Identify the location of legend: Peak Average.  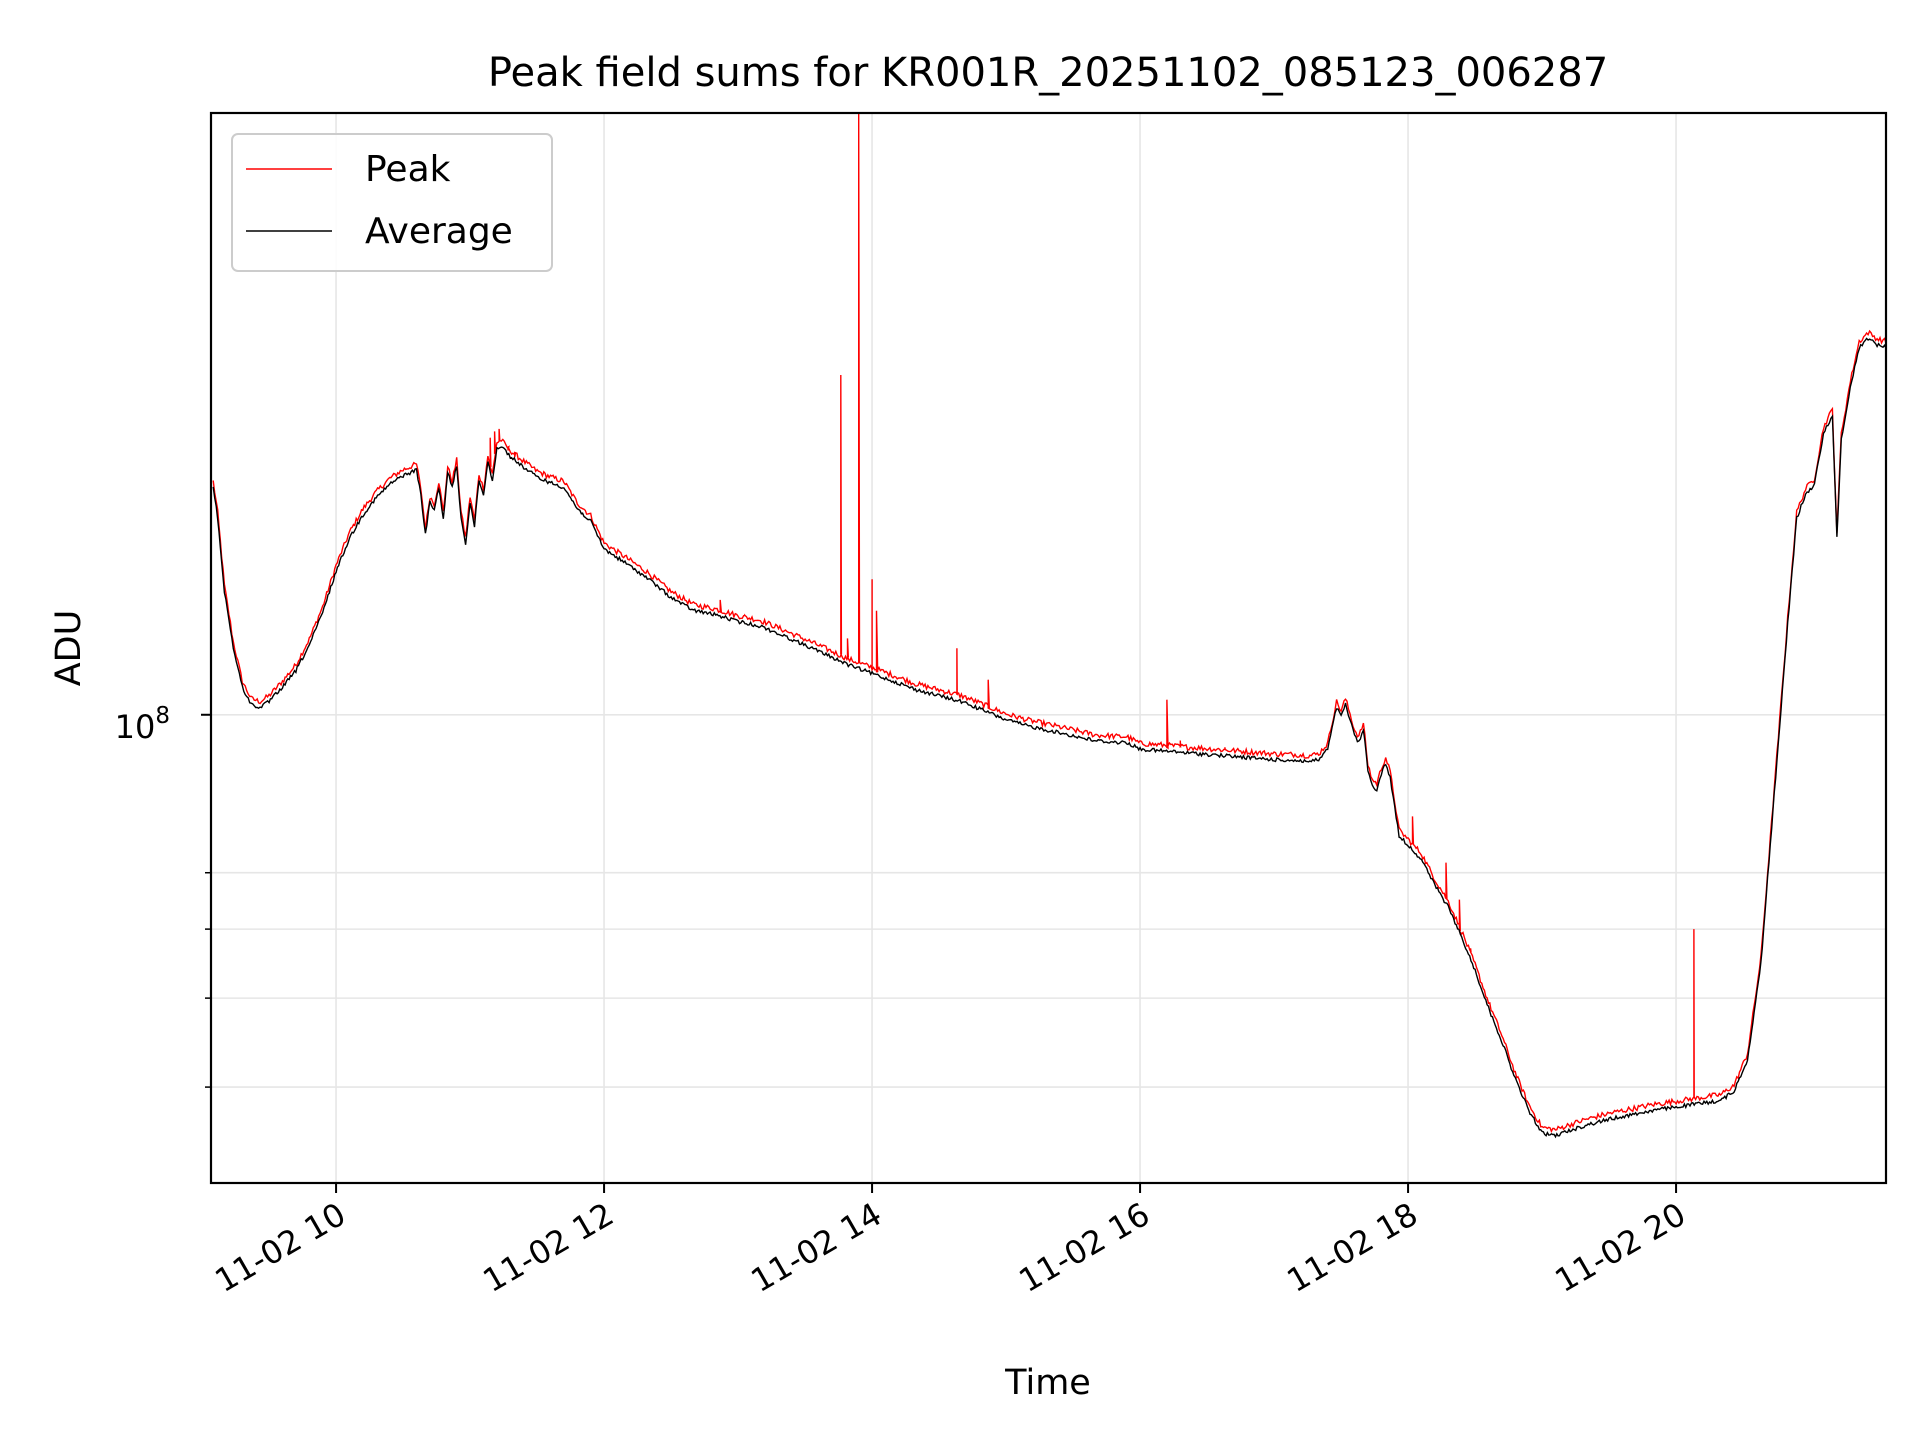
(392, 202).